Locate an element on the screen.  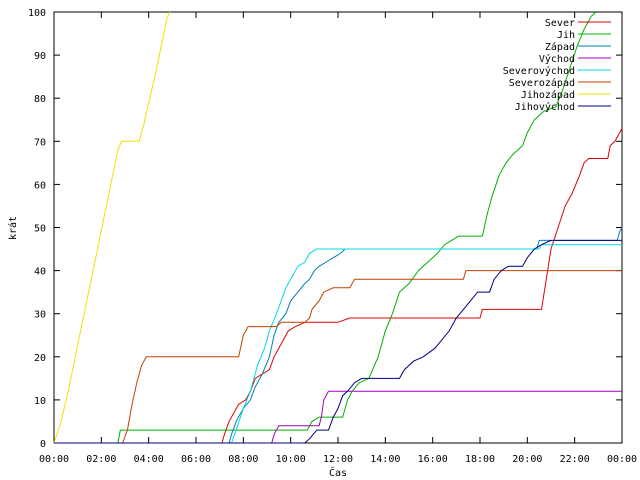
x-axis-label: Čas is located at coordinates (338, 472).